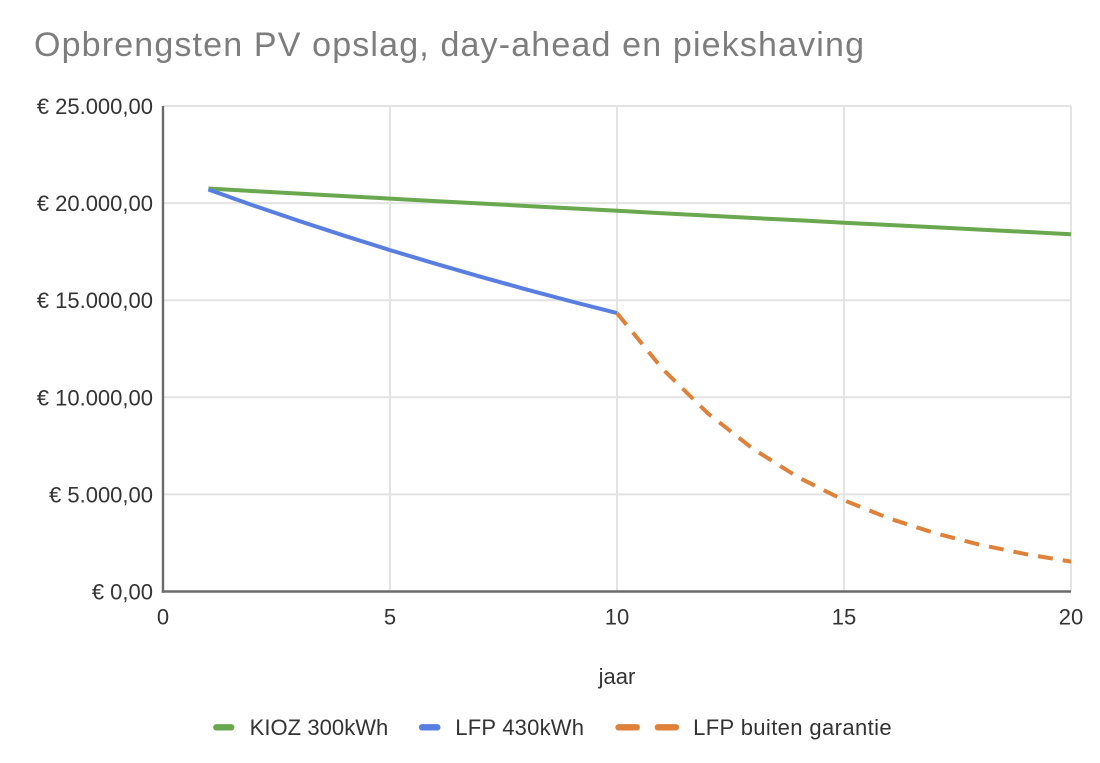 The image size is (1100, 763). Describe the element at coordinates (519, 727) in the screenshot. I see `svg-text: LFP 430kWh` at that location.